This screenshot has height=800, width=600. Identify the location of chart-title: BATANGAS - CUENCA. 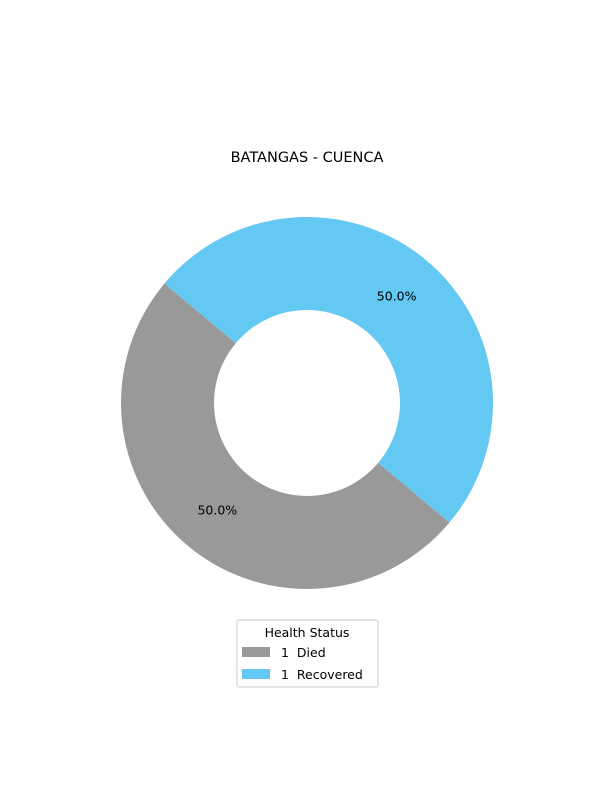
(307, 158).